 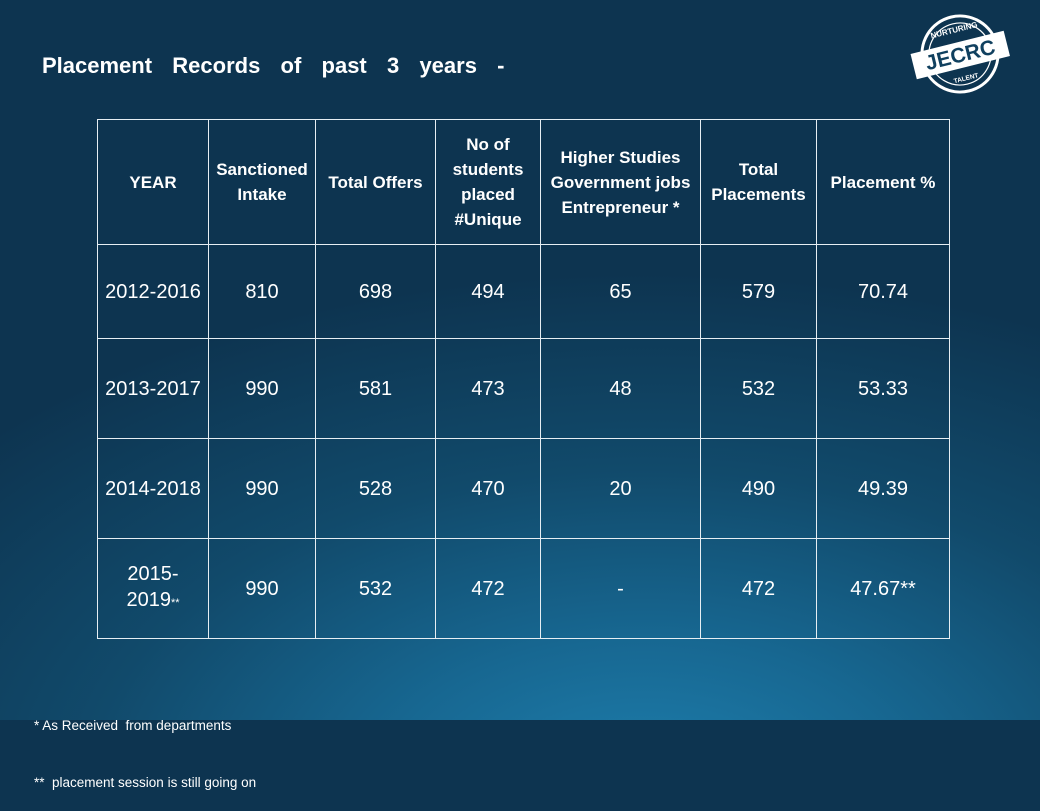 What do you see at coordinates (758, 488) in the screenshot?
I see `cell-total-placements: 490` at bounding box center [758, 488].